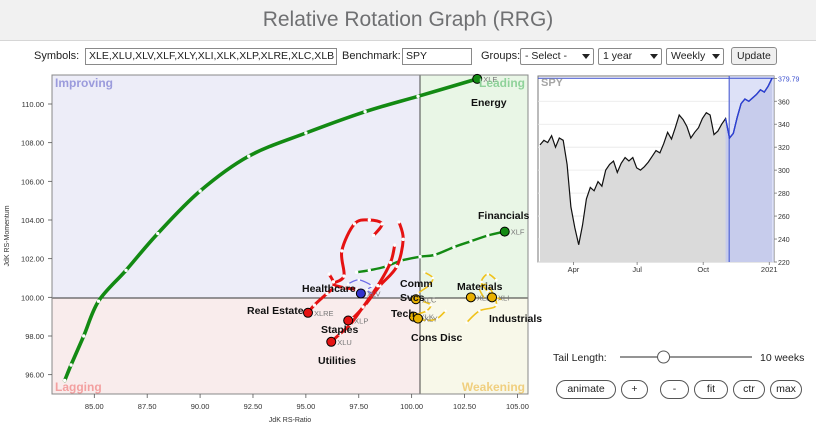 This screenshot has width=816, height=429. What do you see at coordinates (200, 406) in the screenshot?
I see `x-tick-label: 90.00` at bounding box center [200, 406].